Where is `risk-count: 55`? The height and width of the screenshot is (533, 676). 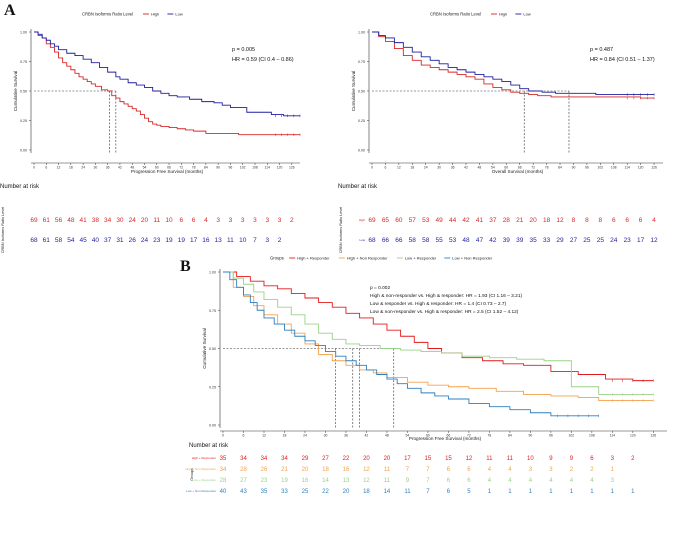 risk-count: 55 is located at coordinates (440, 240).